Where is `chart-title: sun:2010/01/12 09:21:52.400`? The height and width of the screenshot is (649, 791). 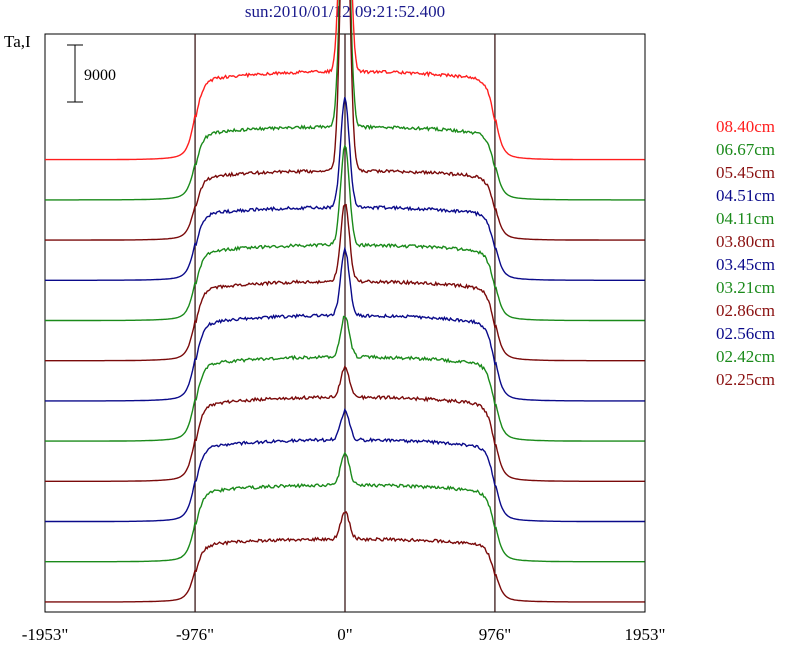
chart-title: sun:2010/01/12 09:21:52.400 is located at coordinates (345, 11).